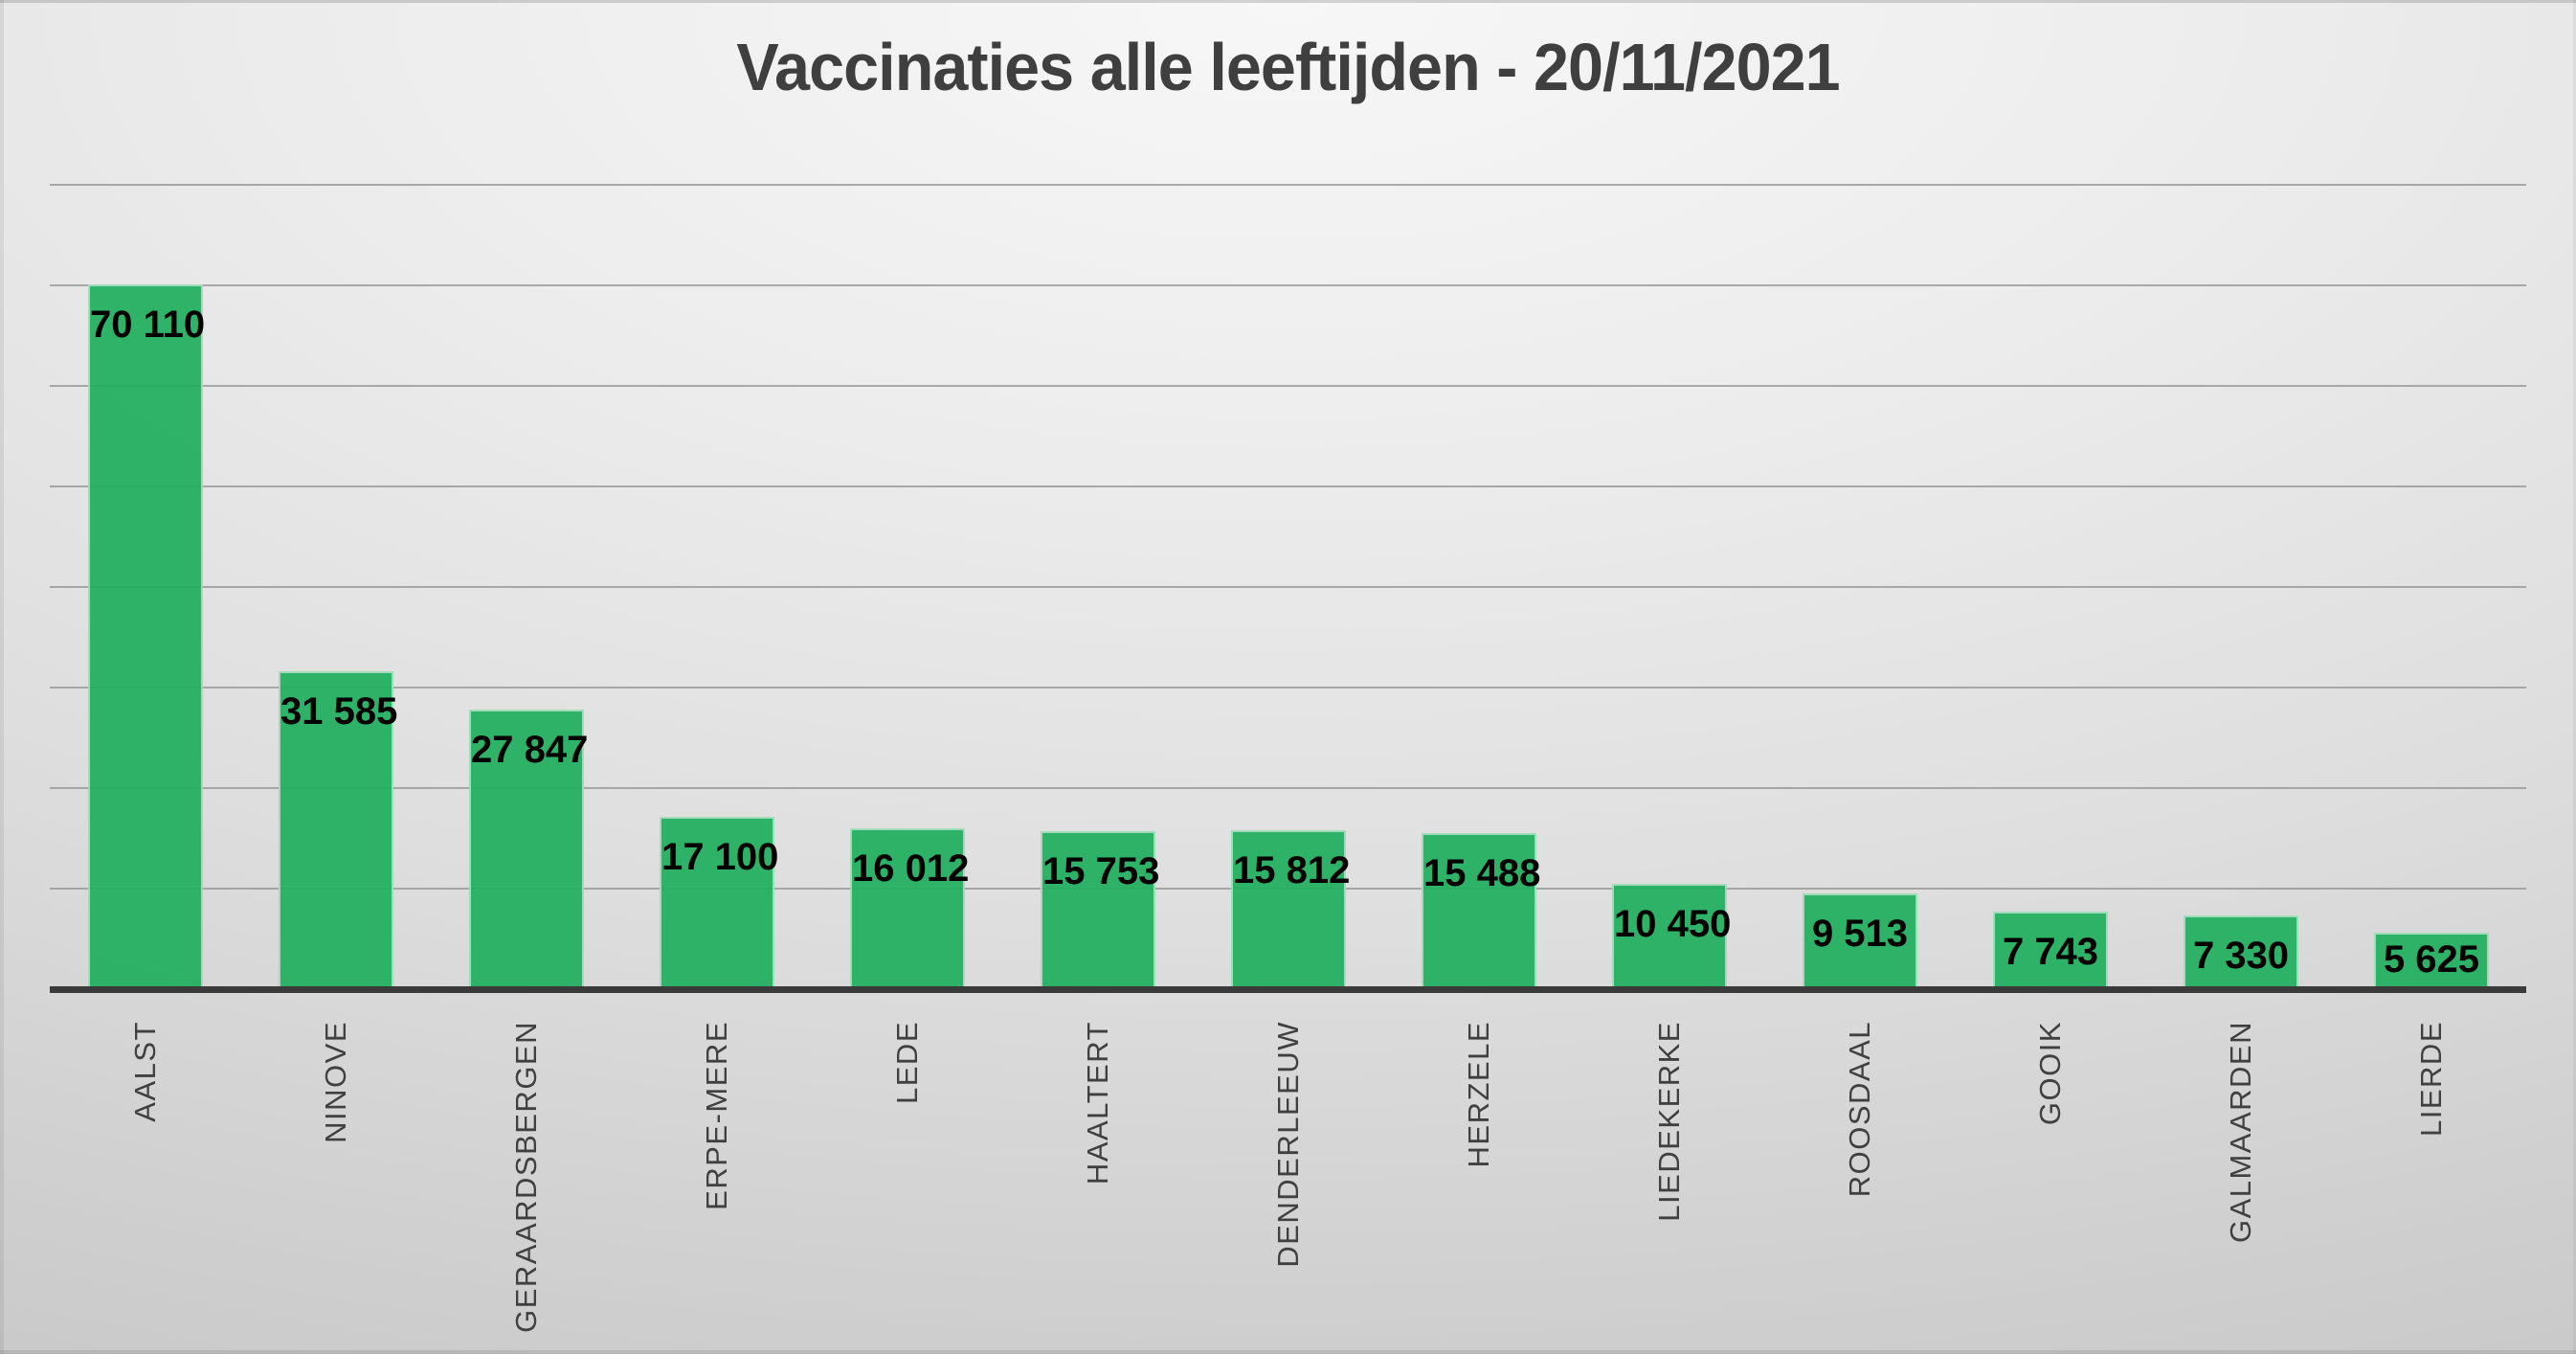  I want to click on bar-gooik: 7 743, so click(2051, 950).